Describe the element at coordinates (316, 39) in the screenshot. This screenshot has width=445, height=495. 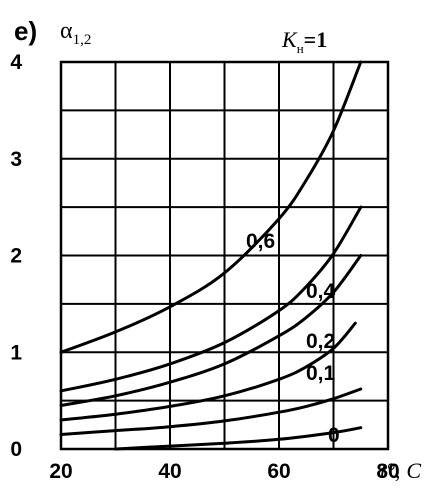
I see `legend-title-value: =1` at that location.